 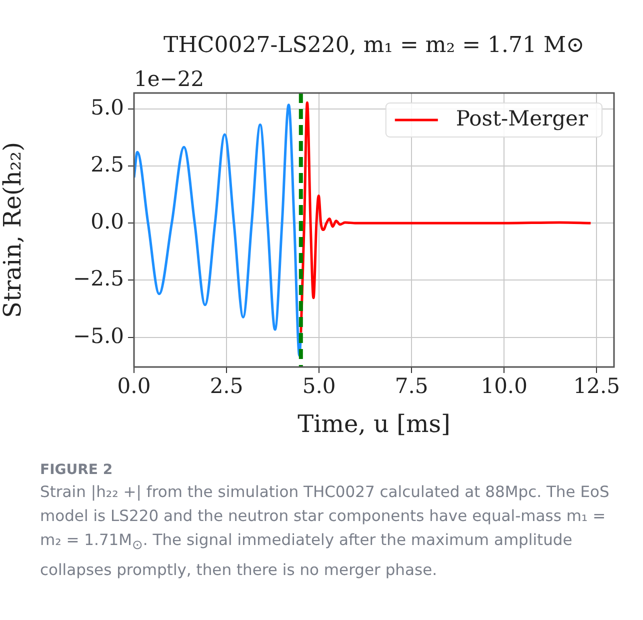 What do you see at coordinates (411, 386) in the screenshot?
I see `x-tick-label: 7.5` at bounding box center [411, 386].